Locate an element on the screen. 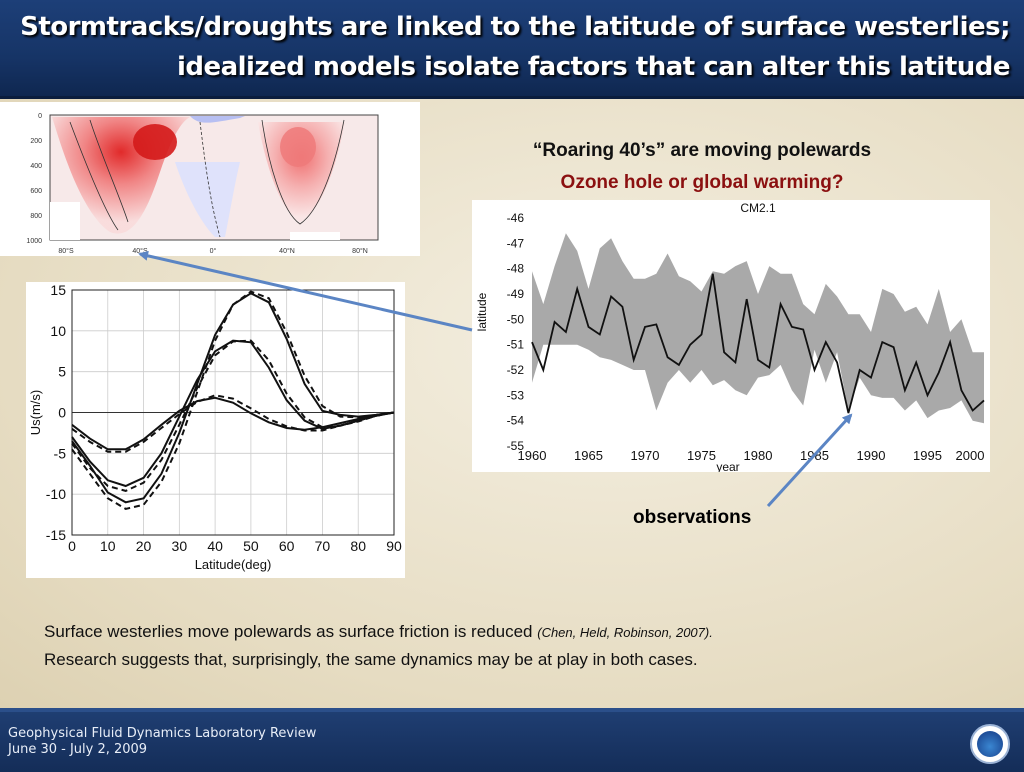  y-tick-label: -52 is located at coordinates (516, 370).